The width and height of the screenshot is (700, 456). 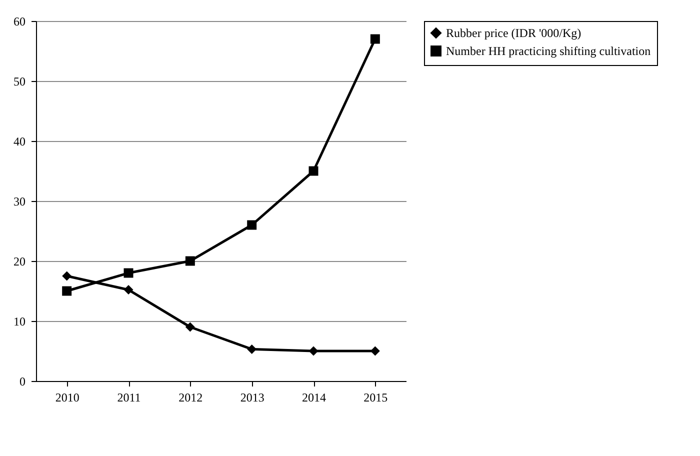 I want to click on x-tick-label: 2011, so click(x=129, y=397).